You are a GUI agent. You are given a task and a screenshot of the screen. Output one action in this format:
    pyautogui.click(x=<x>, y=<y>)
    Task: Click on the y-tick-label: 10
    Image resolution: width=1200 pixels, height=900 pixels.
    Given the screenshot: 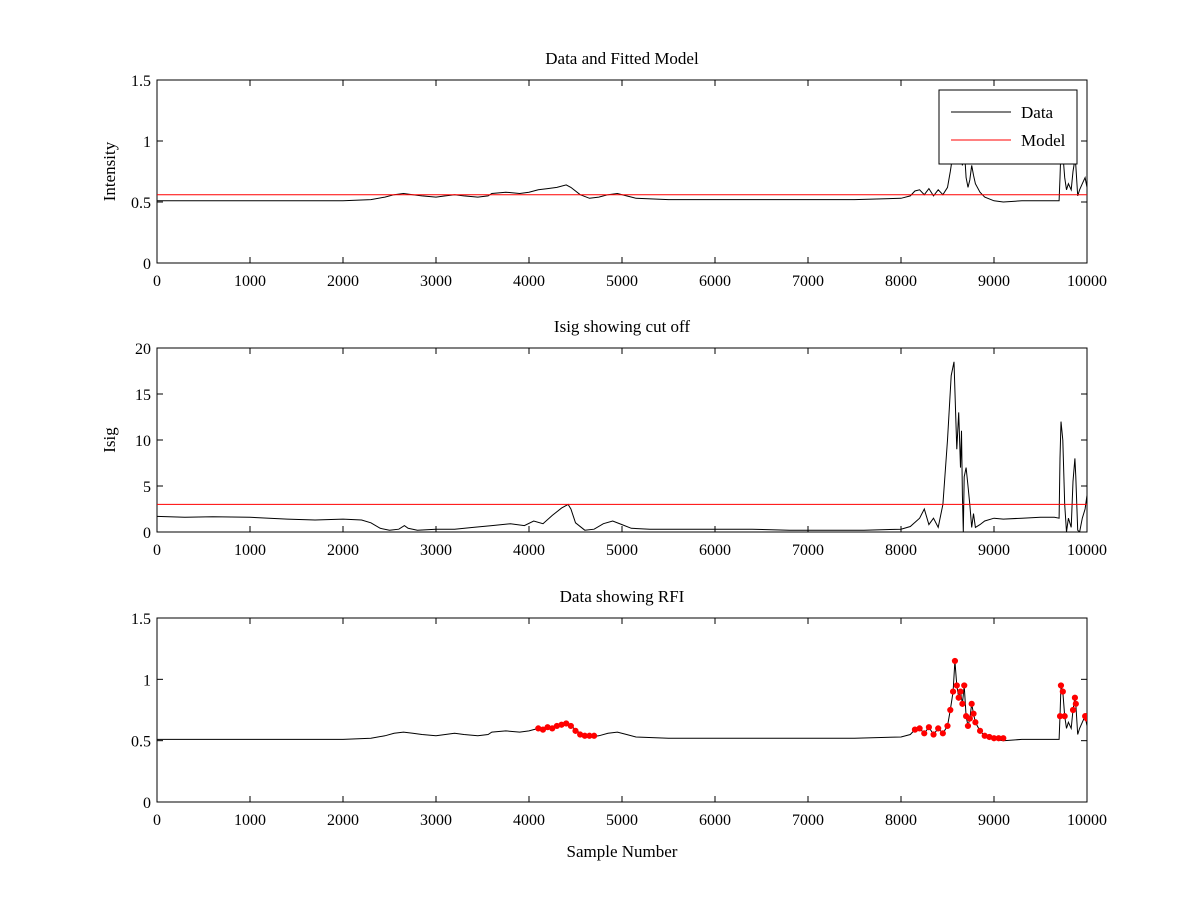 What is the action you would take?
    pyautogui.click(x=143, y=441)
    